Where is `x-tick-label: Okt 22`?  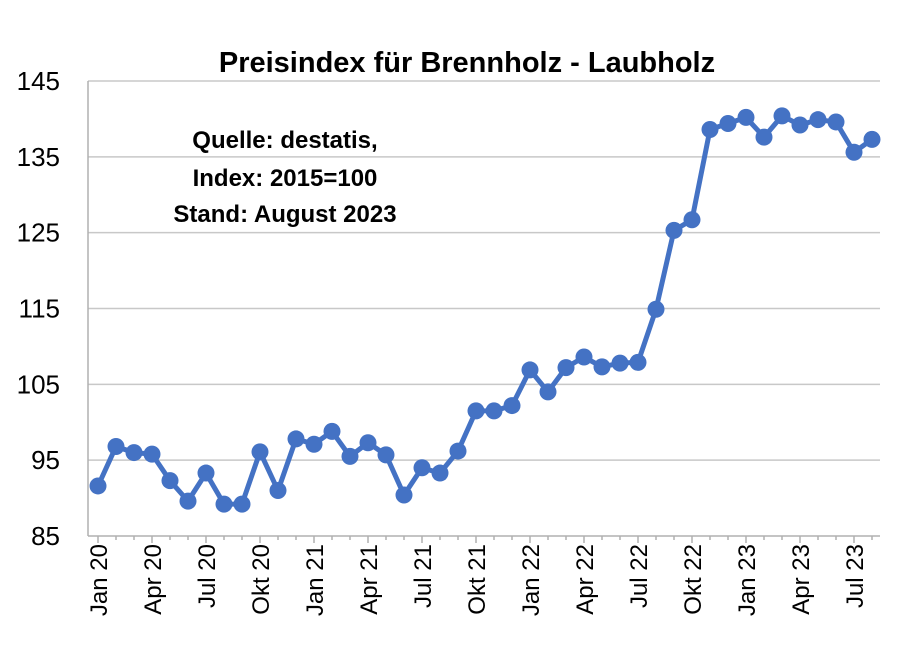 x-tick-label: Okt 22 is located at coordinates (693, 579).